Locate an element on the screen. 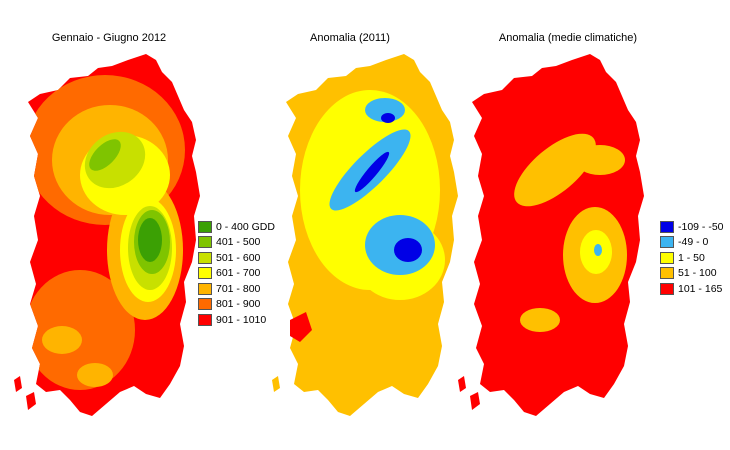 The image size is (730, 450). legend-item: 501 - 600 is located at coordinates (236, 258).